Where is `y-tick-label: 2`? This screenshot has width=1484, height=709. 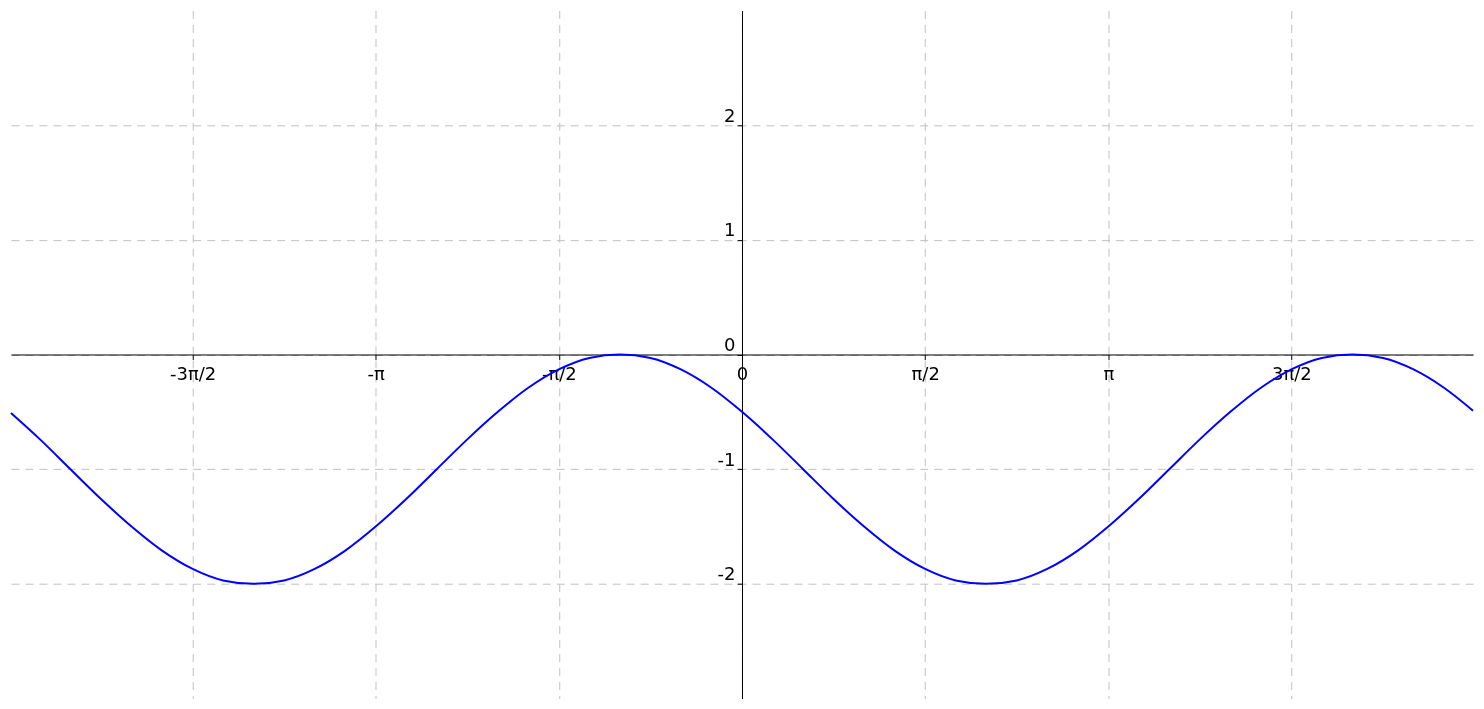
y-tick-label: 2 is located at coordinates (730, 115).